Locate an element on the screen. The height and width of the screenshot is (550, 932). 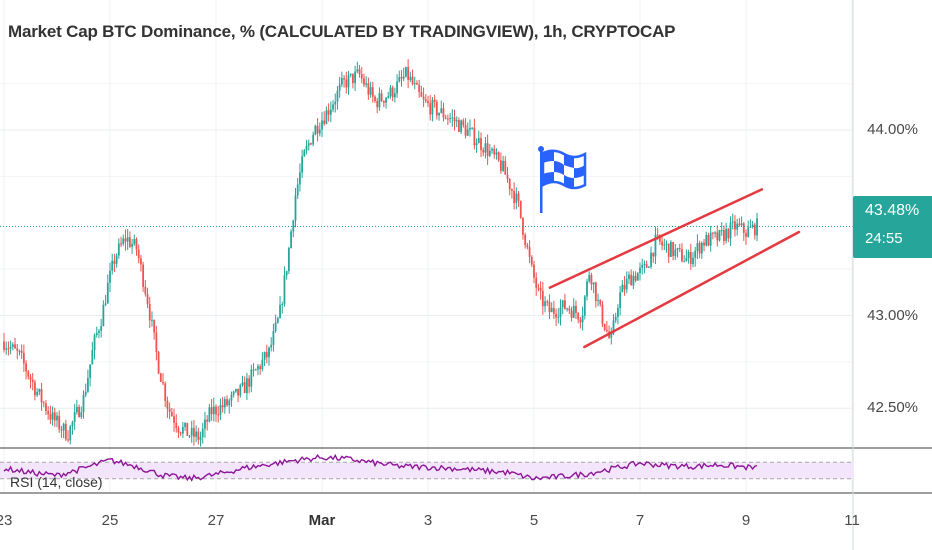
price-badge: 43.48% 24:55 is located at coordinates (892, 227).